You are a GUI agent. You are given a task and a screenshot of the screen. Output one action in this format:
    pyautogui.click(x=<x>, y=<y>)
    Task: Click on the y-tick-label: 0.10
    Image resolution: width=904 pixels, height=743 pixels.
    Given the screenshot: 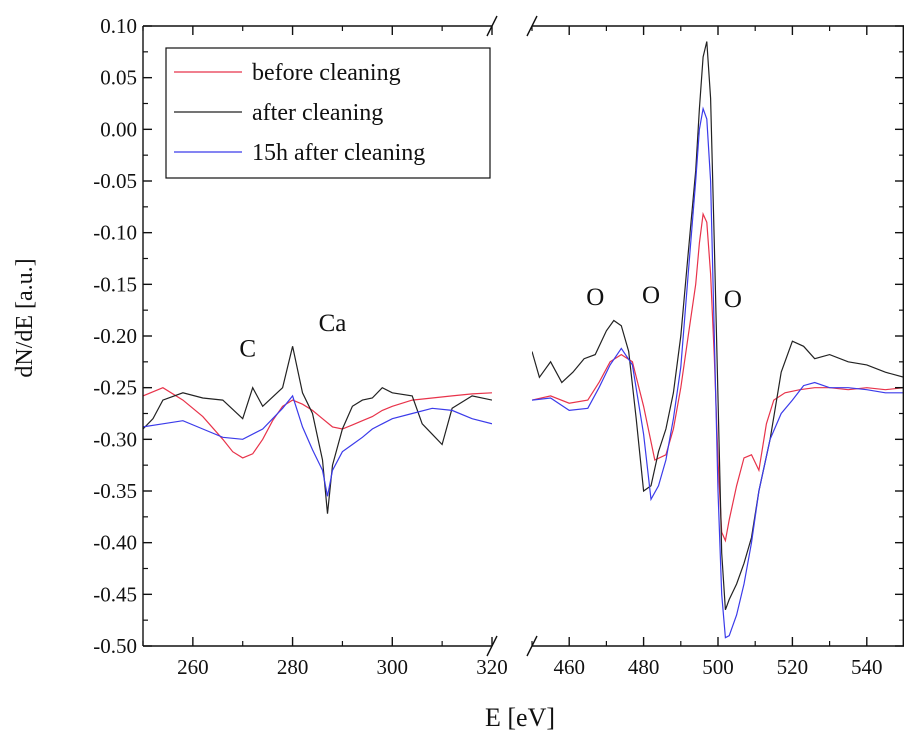 What is the action you would take?
    pyautogui.click(x=118, y=26)
    